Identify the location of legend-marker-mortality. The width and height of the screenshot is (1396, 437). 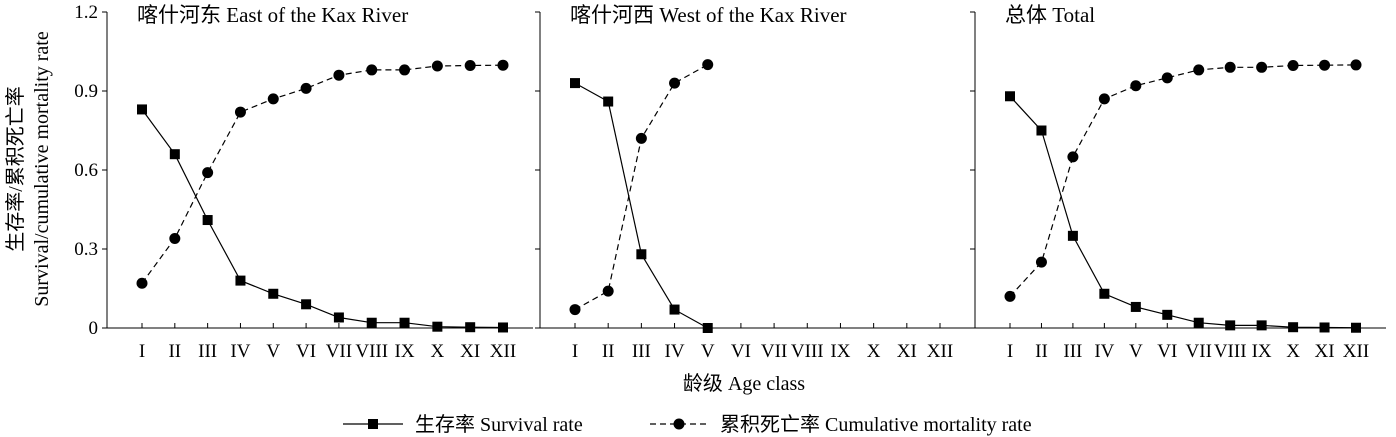
(679, 424).